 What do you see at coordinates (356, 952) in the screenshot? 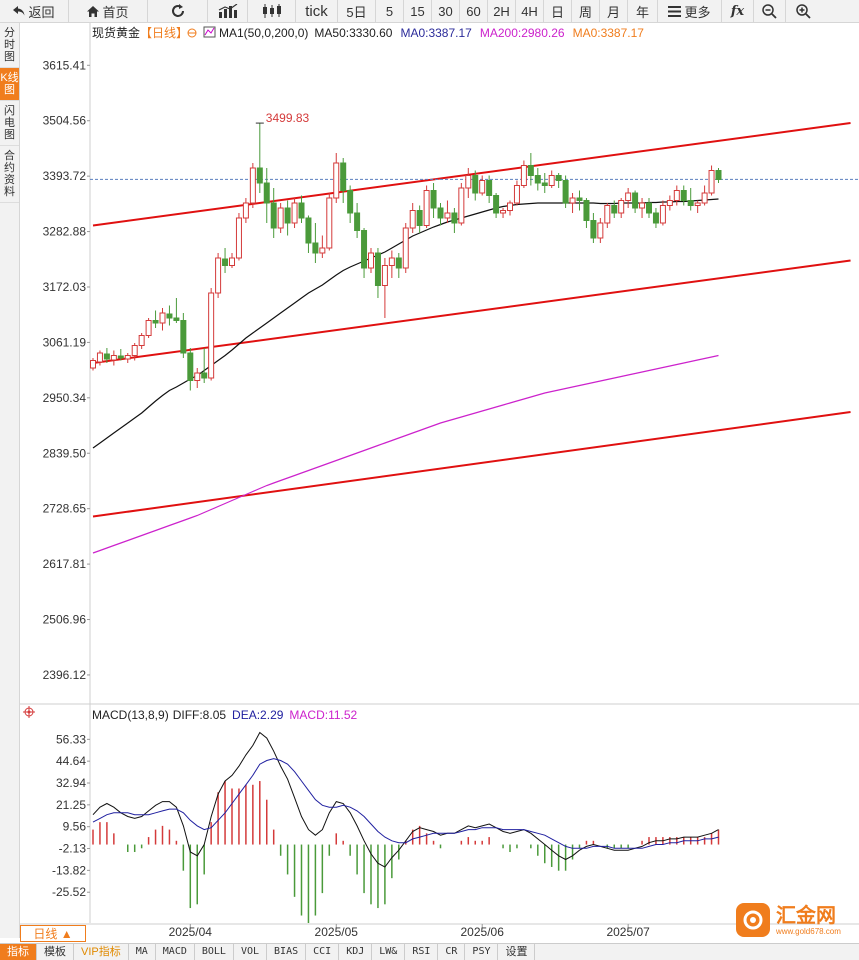
I see `tab-kdj: KDJ` at bounding box center [356, 952].